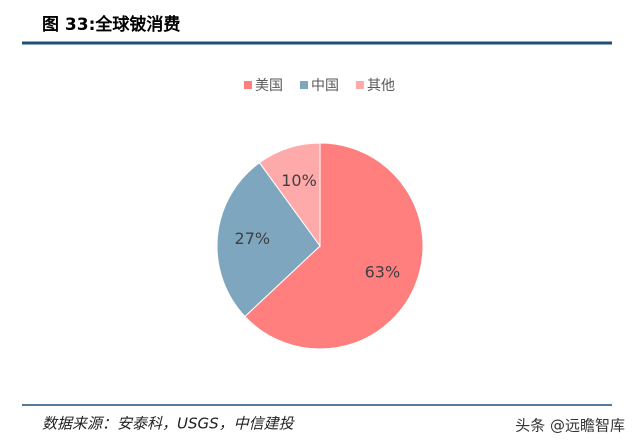 This screenshot has height=446, width=640. What do you see at coordinates (253, 238) in the screenshot?
I see `data-label: 27%` at bounding box center [253, 238].